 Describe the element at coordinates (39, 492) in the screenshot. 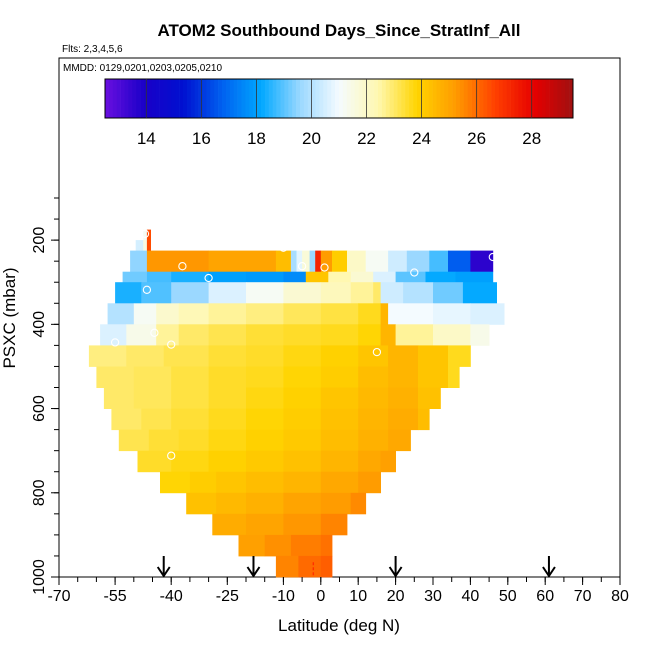

I see `y-tick-label: 800` at that location.